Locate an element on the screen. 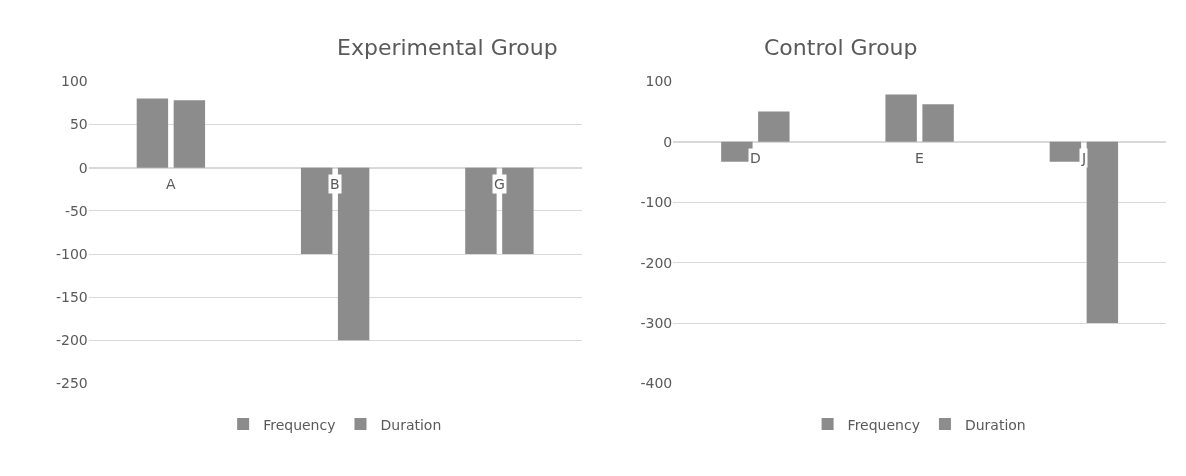 The height and width of the screenshot is (476, 1186). x-tick-label: J is located at coordinates (1084, 158).